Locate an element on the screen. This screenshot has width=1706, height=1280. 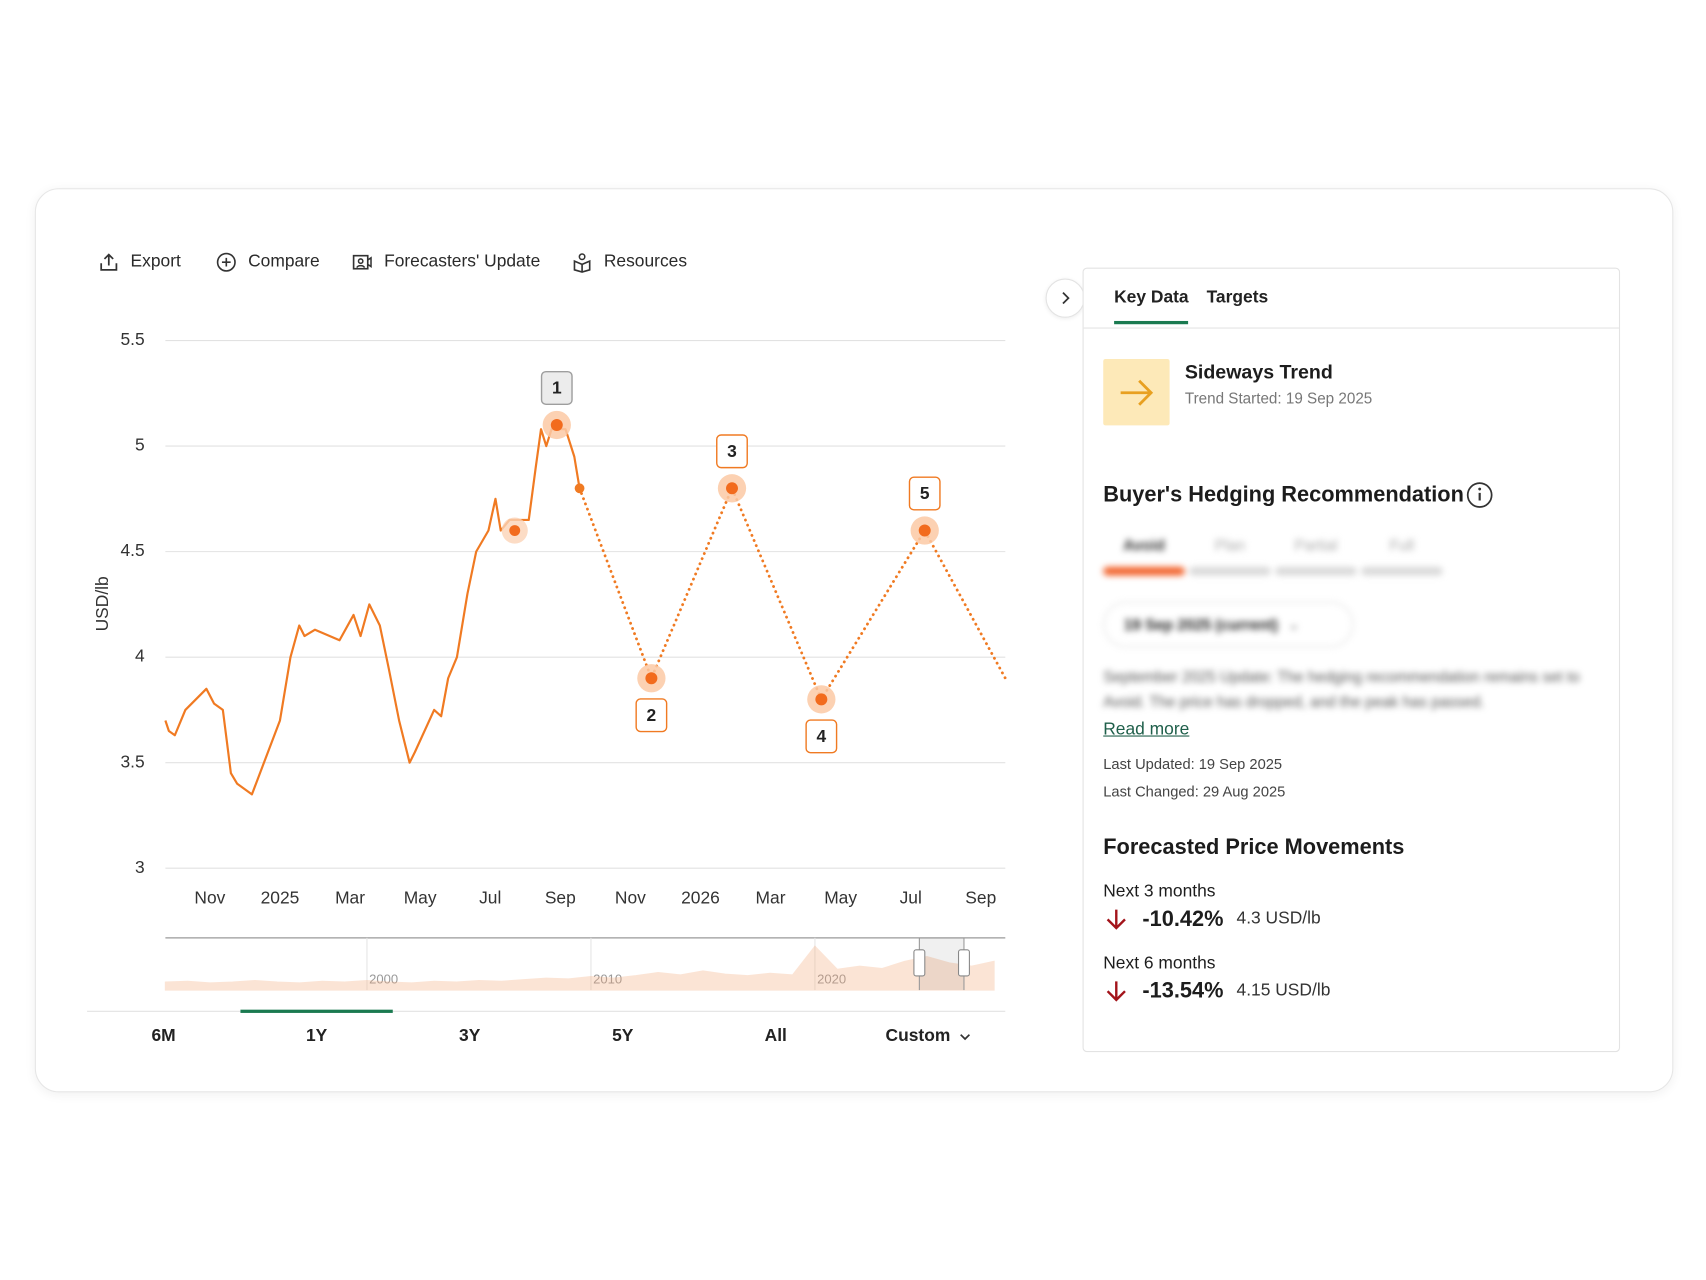
price-line is located at coordinates (372, 612).